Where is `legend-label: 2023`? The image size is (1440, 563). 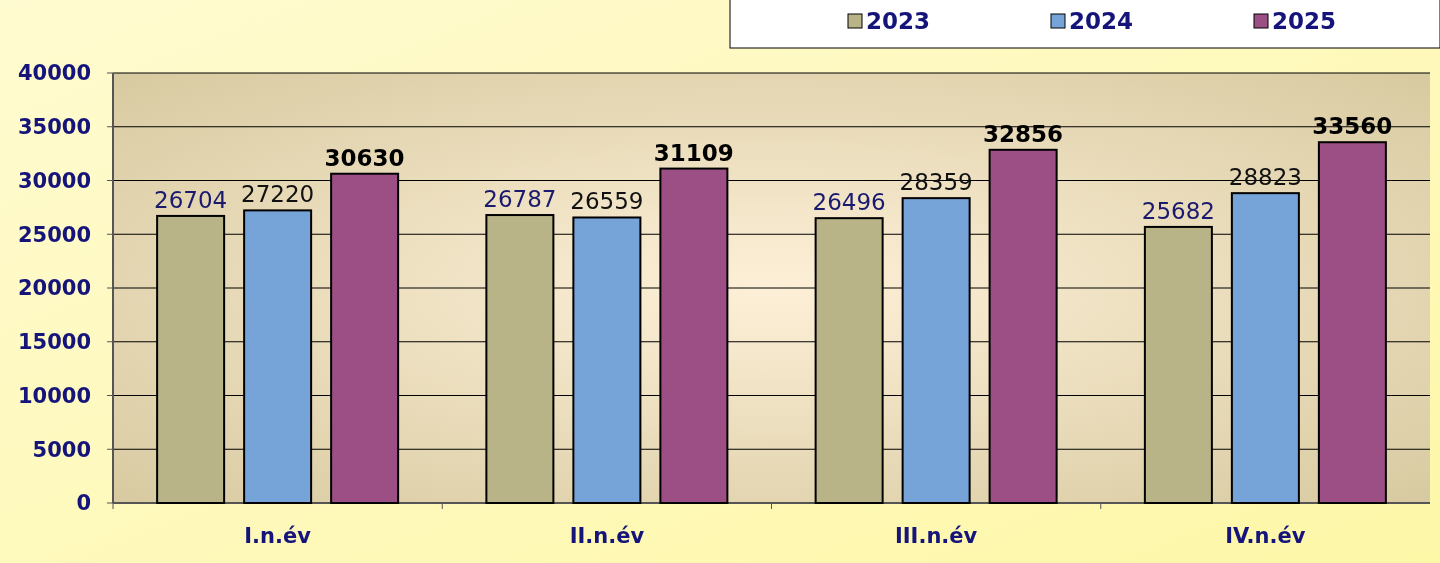 legend-label: 2023 is located at coordinates (898, 21).